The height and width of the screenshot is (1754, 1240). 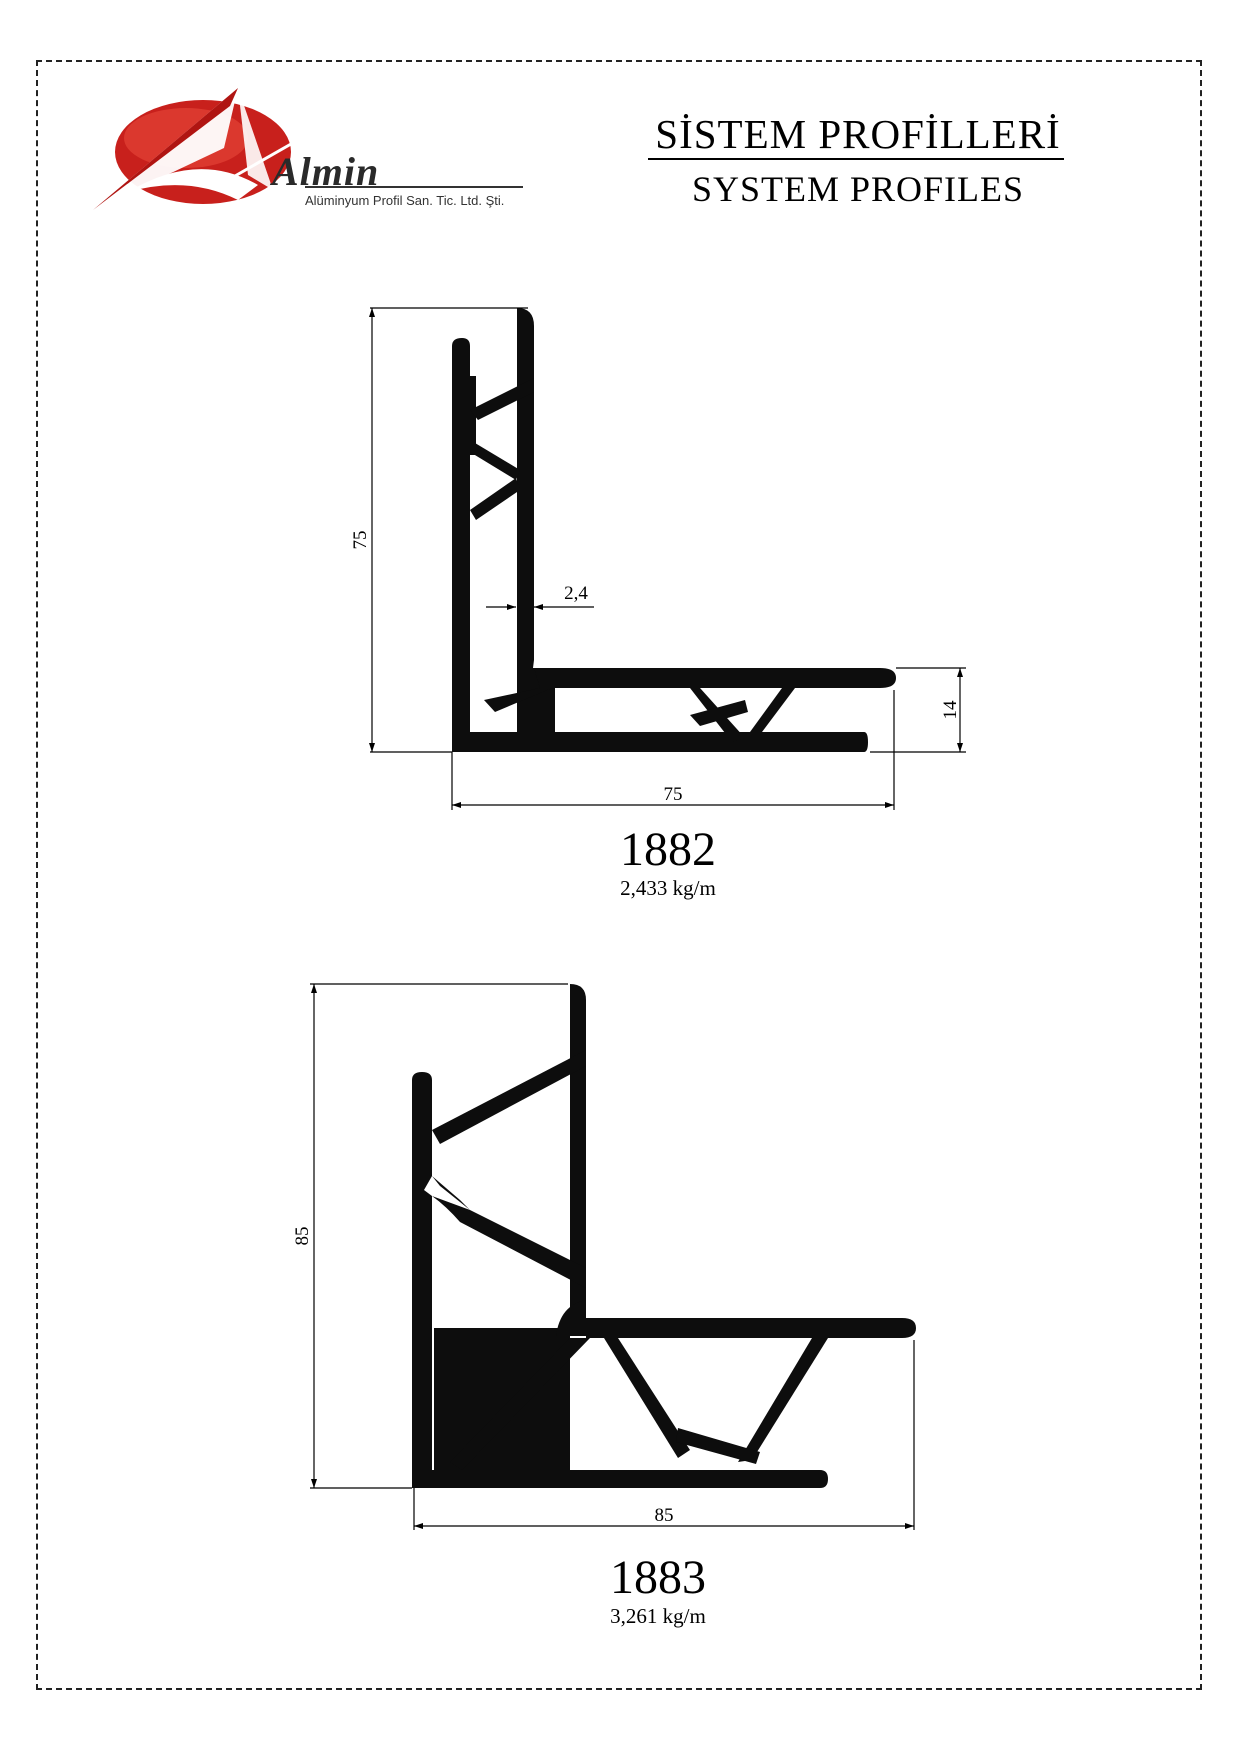 I want to click on title-underline, so click(x=856, y=159).